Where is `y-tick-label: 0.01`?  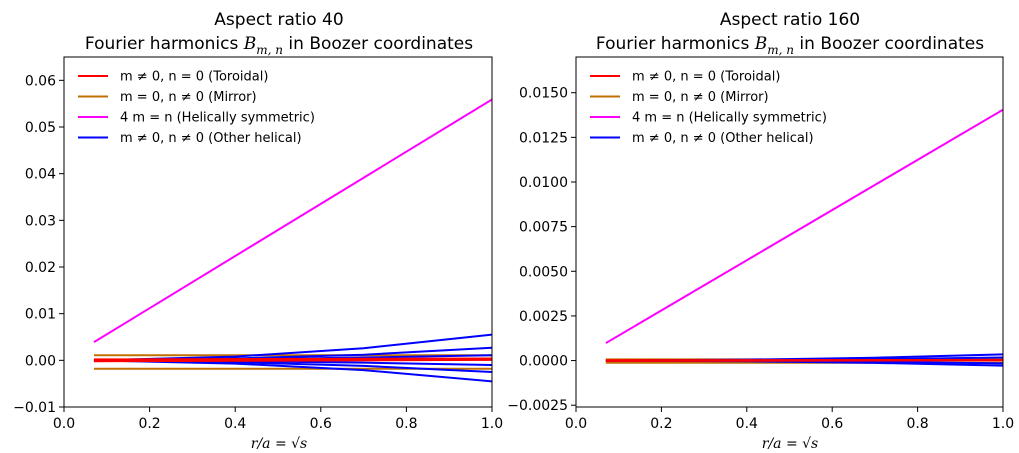 y-tick-label: 0.01 is located at coordinates (40, 315).